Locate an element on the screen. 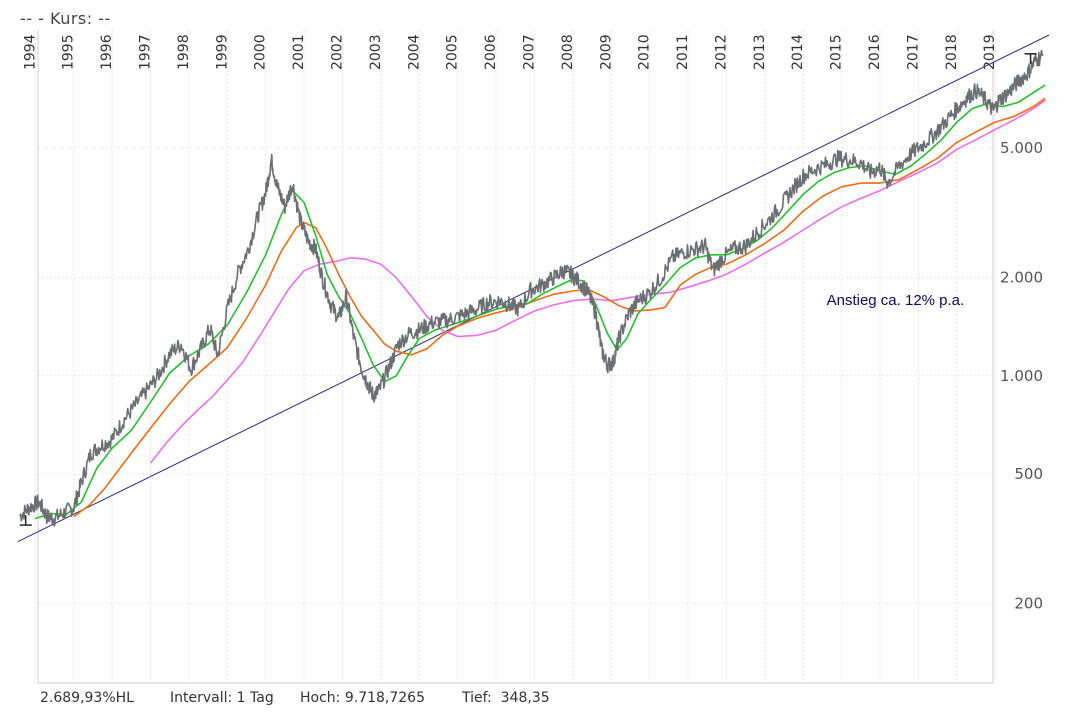  x-tick-label-2015: 2015 is located at coordinates (837, 52).